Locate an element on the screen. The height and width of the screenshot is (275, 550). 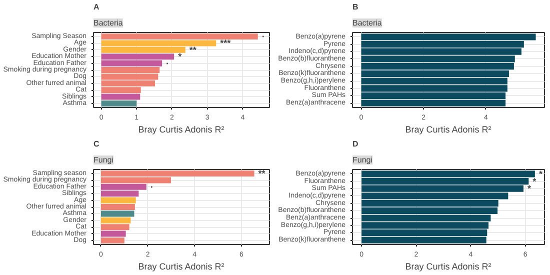
annotation: *** is located at coordinates (226, 43).